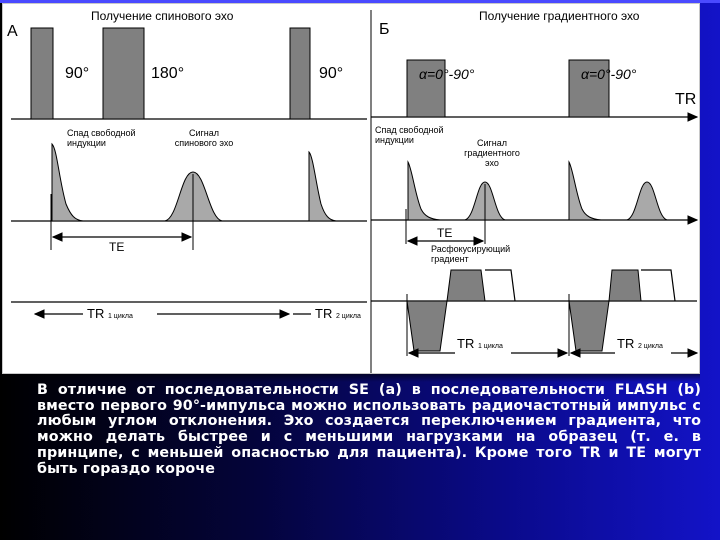  Describe the element at coordinates (110, 313) in the screenshot. I see `panel-a-tr-label: TR 1 цикла` at that location.